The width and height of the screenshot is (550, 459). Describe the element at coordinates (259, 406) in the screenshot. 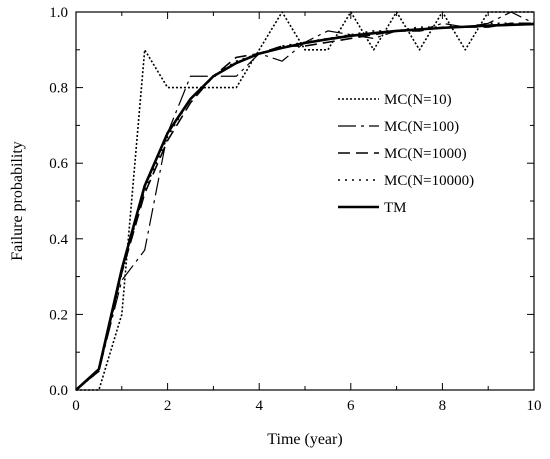

I see `x-tick-label: 4` at that location.